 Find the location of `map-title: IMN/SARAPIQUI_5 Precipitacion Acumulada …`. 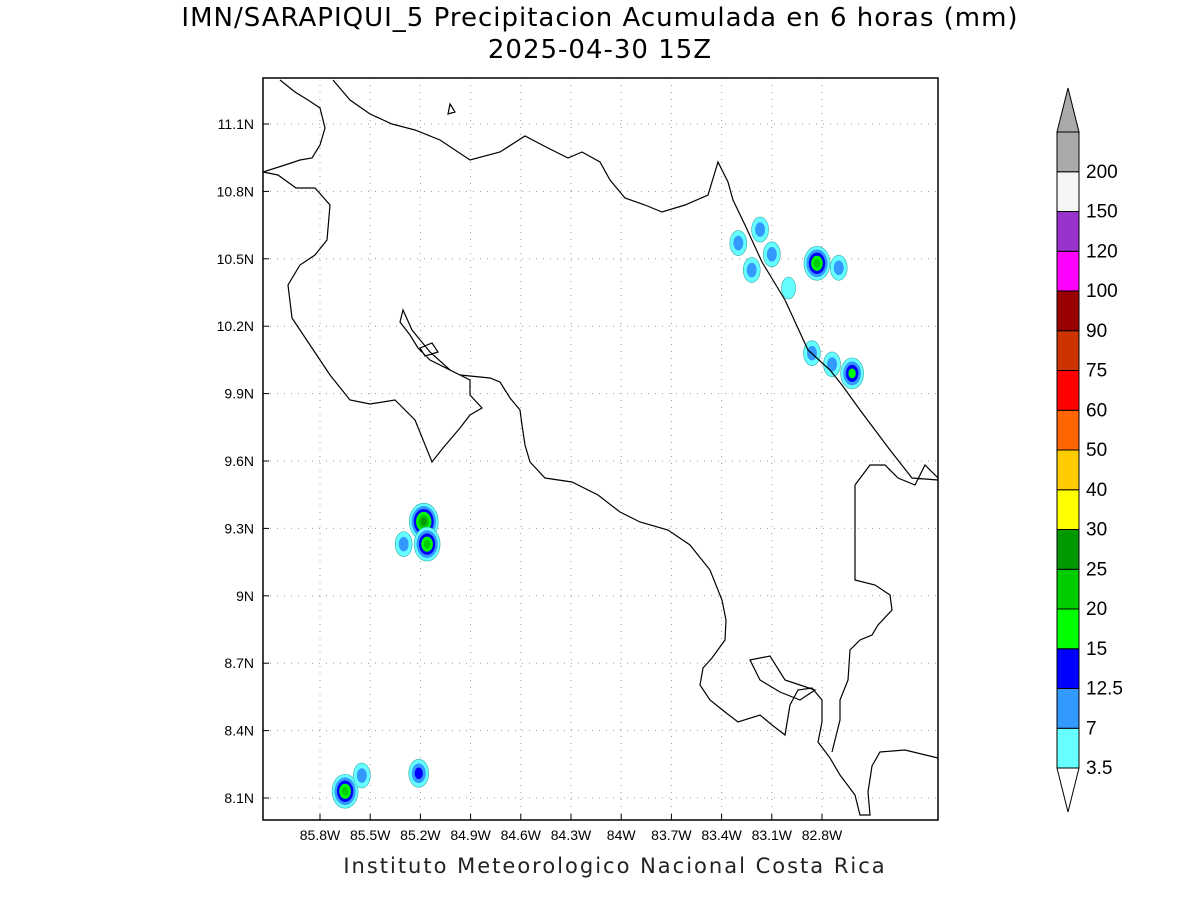

map-title: IMN/SARAPIQUI_5 Precipitacion Acumulada … is located at coordinates (600, 18).